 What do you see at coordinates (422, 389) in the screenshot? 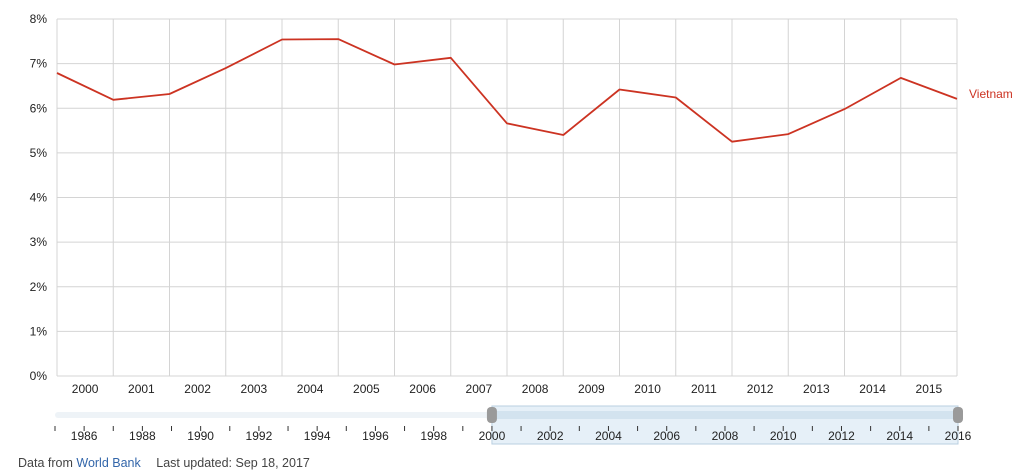
I see `x-tick-label: 2006` at bounding box center [422, 389].